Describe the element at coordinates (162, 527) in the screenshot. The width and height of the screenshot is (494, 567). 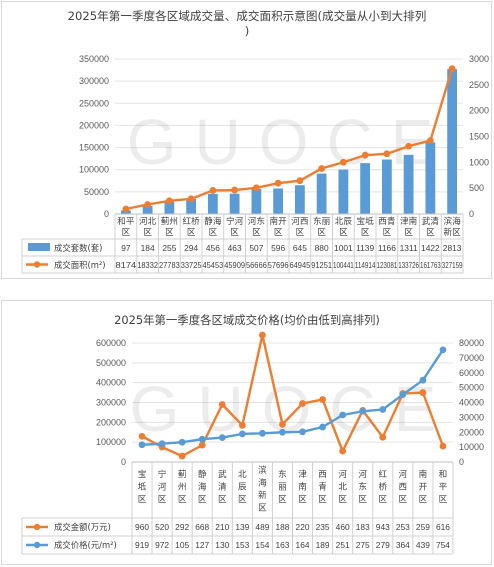
I see `table-cell: 520` at that location.